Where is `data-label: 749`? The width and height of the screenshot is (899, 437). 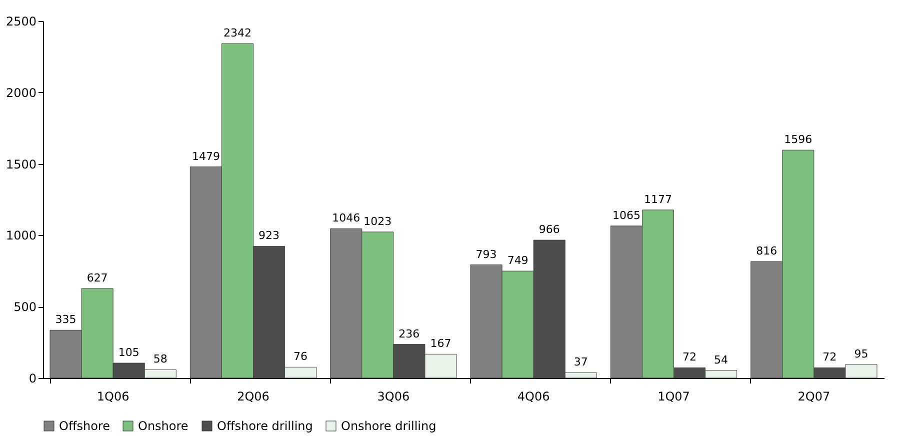
data-label: 749 is located at coordinates (517, 261).